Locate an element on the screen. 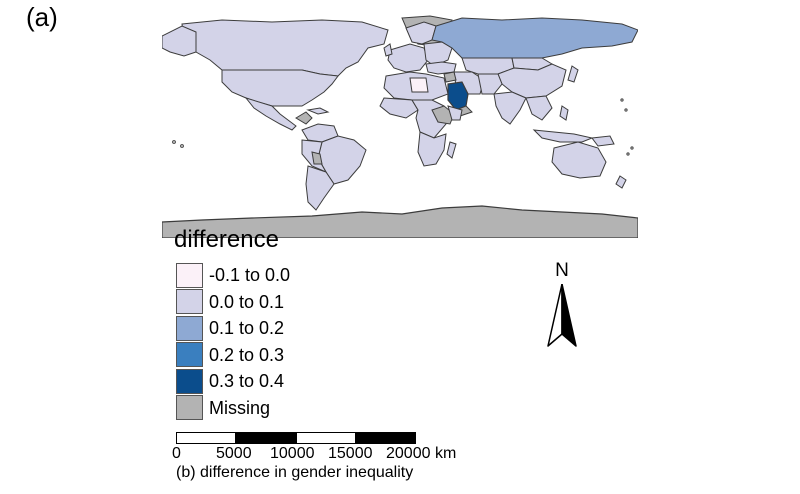  legend-item: 0.1 to 0.2 is located at coordinates (233, 328).